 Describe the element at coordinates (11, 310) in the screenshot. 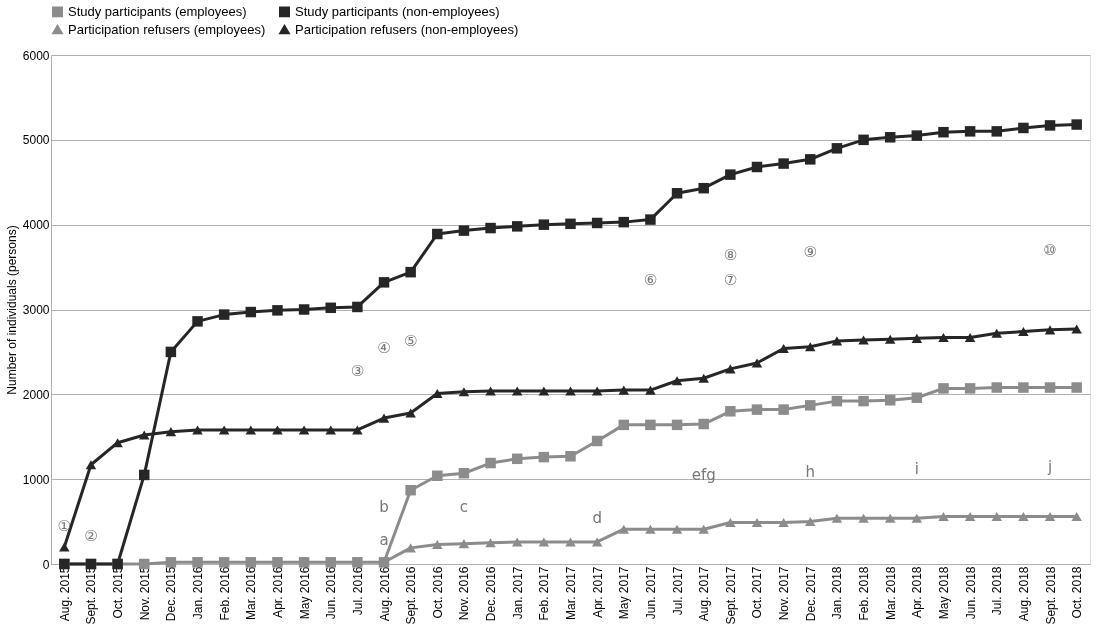

I see `y-axis-title: Number of individuals (persons)` at that location.